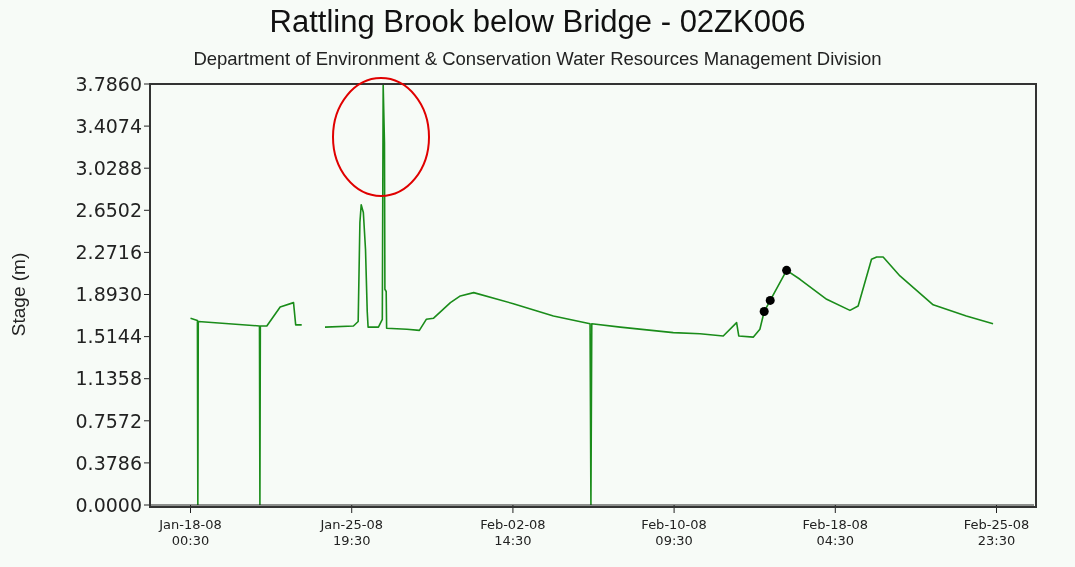 This screenshot has width=1075, height=567. Describe the element at coordinates (351, 532) in the screenshot. I see `x-tick-label: Jan-25-08 19:30` at that location.